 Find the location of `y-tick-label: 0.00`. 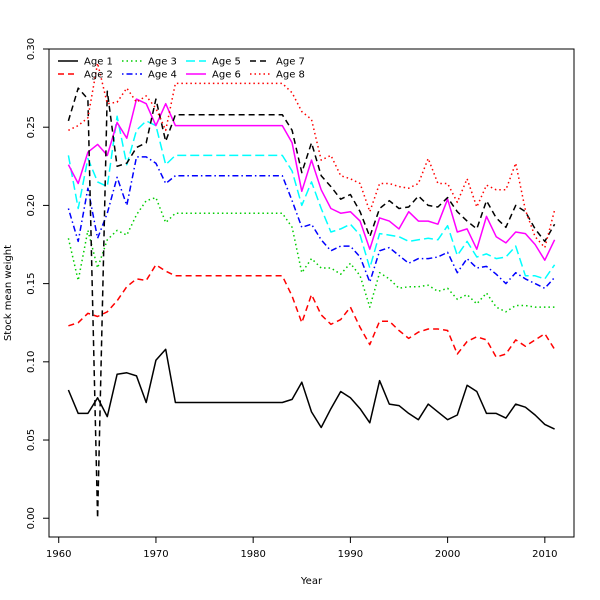

y-tick-label: 0.00 is located at coordinates (31, 518).